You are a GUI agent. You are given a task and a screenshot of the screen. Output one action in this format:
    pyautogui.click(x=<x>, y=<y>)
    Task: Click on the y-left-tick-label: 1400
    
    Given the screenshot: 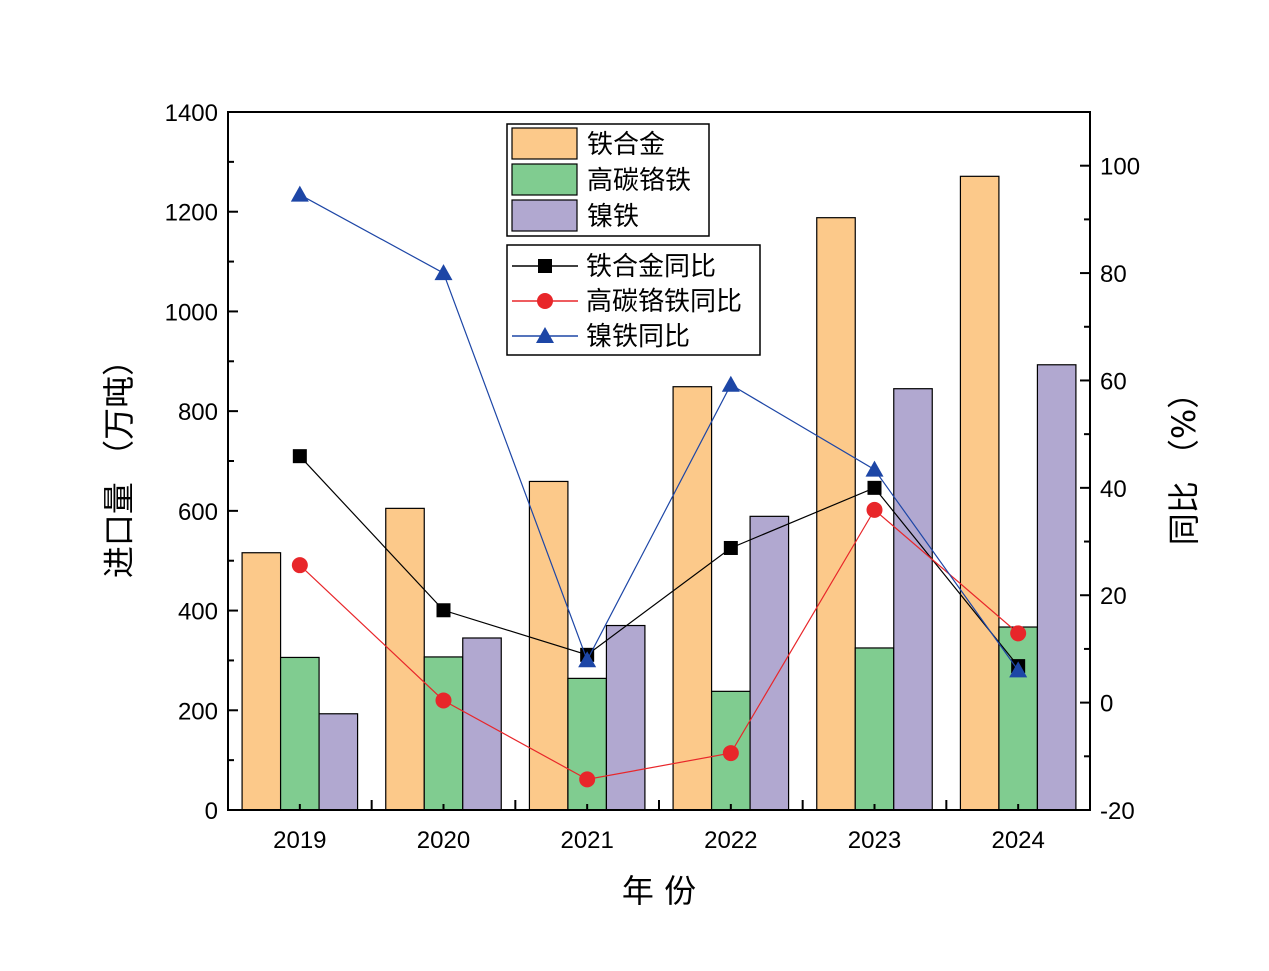 What is the action you would take?
    pyautogui.click(x=191, y=113)
    